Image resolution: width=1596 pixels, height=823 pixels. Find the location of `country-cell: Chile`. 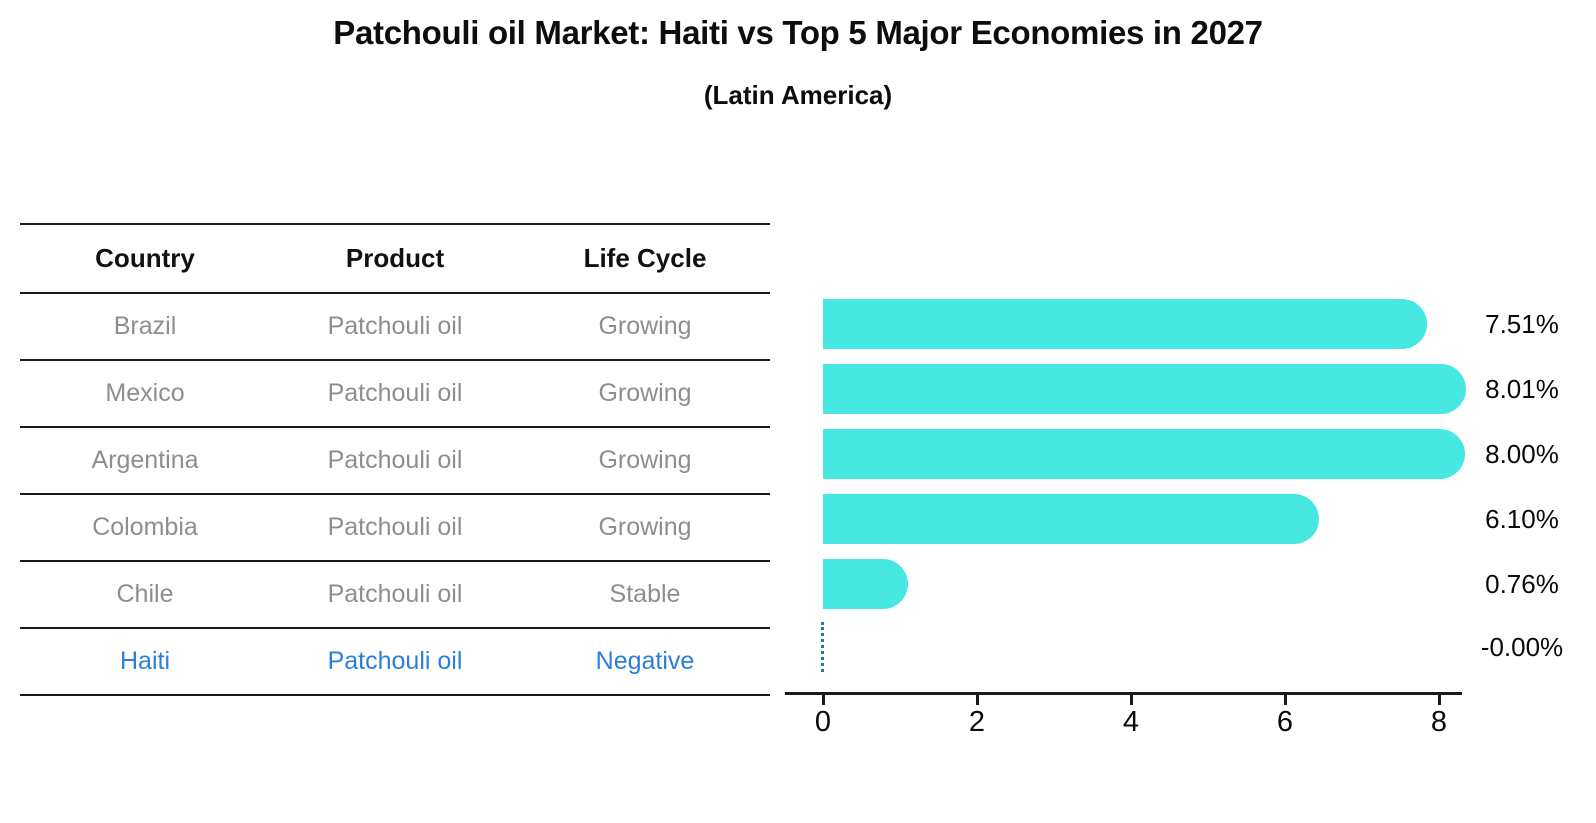

country-cell: Chile is located at coordinates (145, 594).